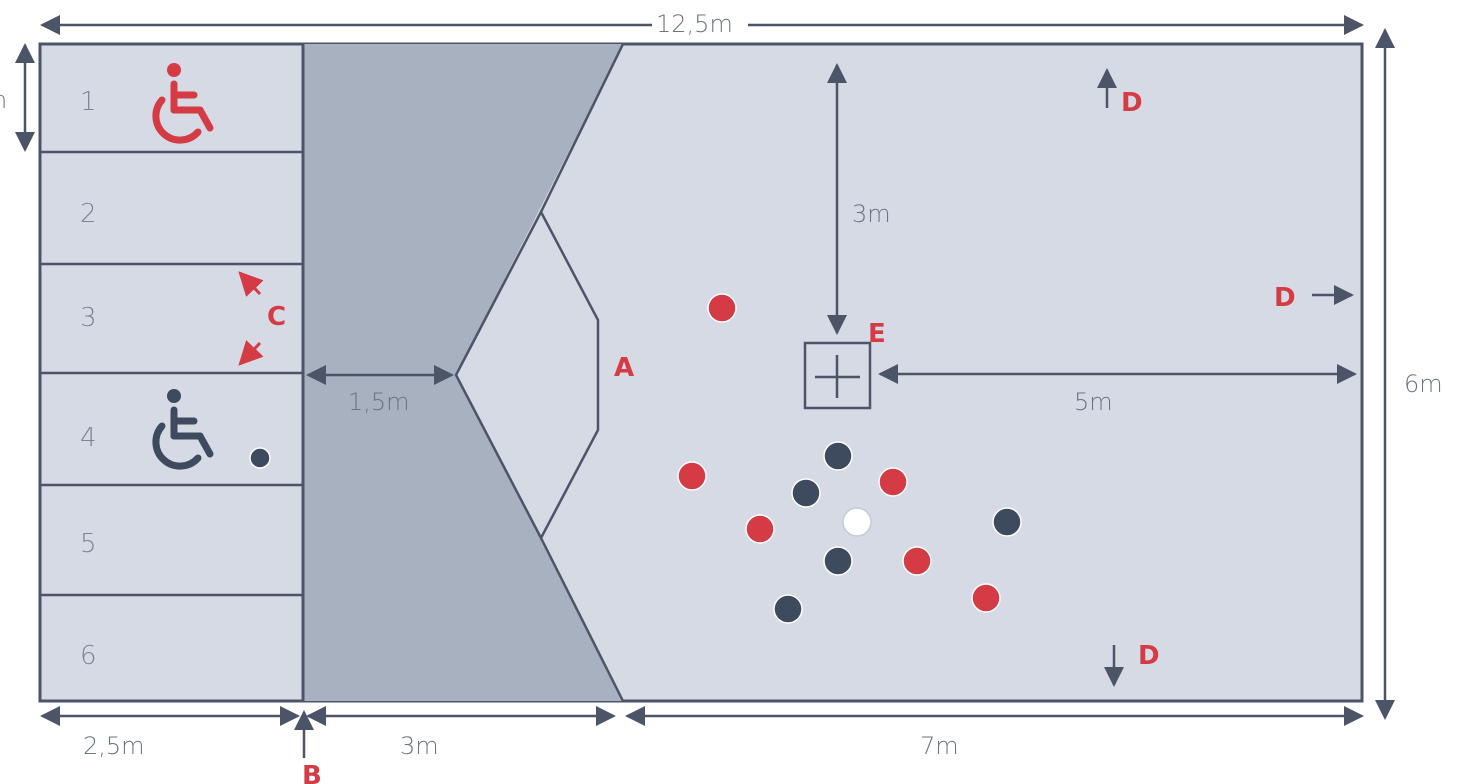 The height and width of the screenshot is (784, 1458). I want to click on dim-label-1-5m: 1,5m, so click(379, 402).